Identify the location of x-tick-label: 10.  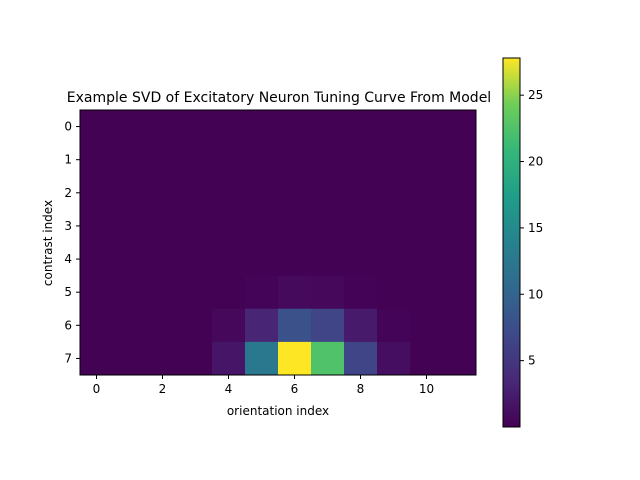
(426, 389).